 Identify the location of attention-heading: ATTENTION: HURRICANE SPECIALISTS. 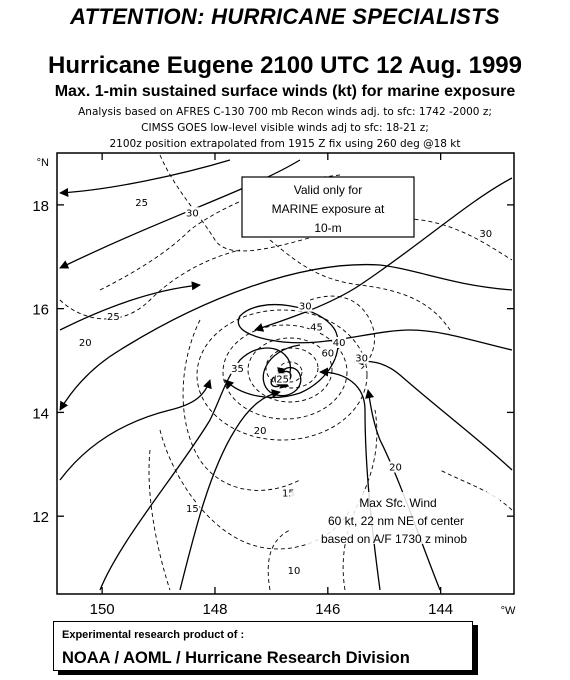
(285, 16).